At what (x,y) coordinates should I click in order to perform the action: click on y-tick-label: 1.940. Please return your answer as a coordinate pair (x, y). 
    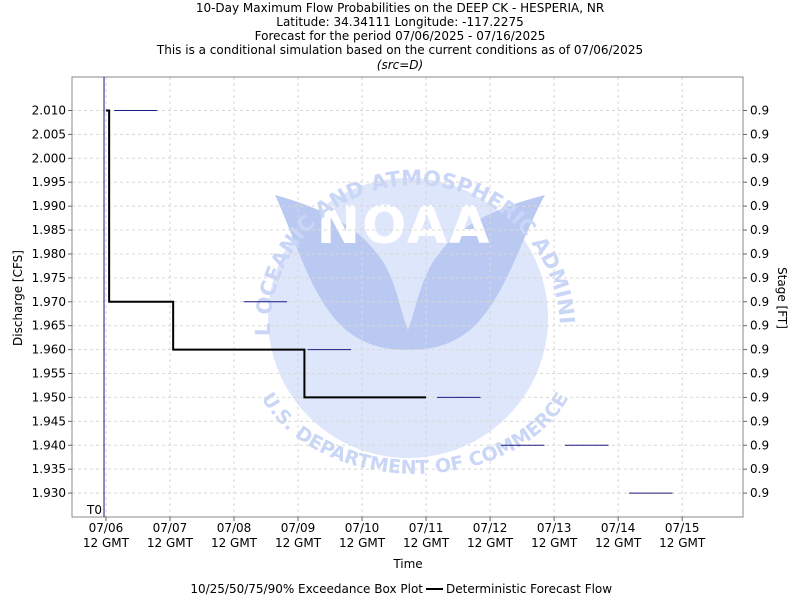
    Looking at the image, I should click on (49, 445).